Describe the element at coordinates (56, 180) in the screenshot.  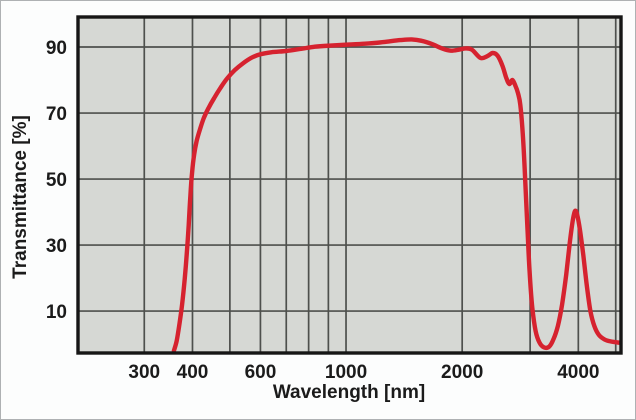
I see `y-tick-label: 50` at that location.